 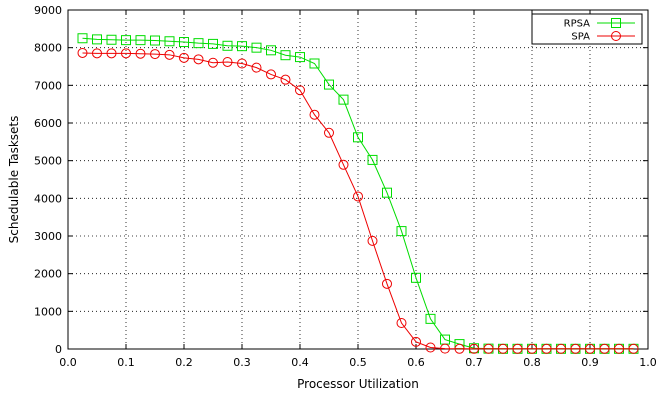 What do you see at coordinates (68, 362) in the screenshot?
I see `x-tick-label: 0.0` at bounding box center [68, 362].